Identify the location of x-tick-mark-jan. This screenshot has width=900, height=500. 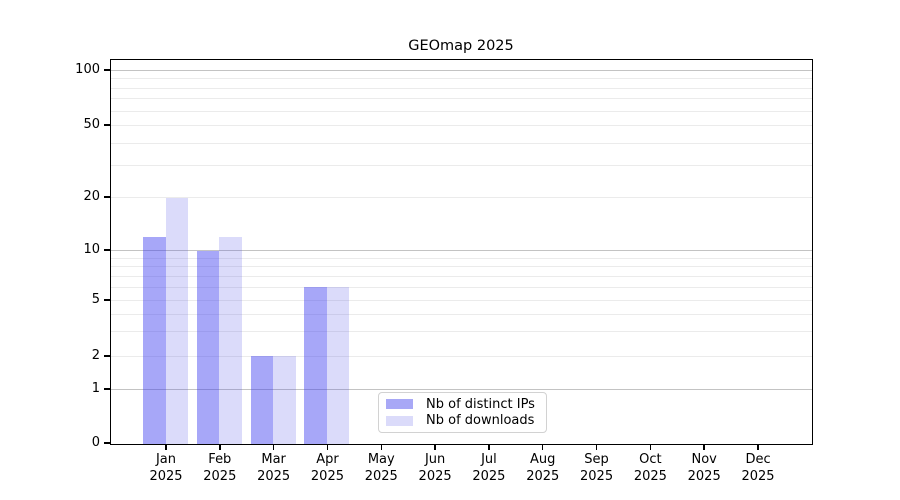
(166, 447).